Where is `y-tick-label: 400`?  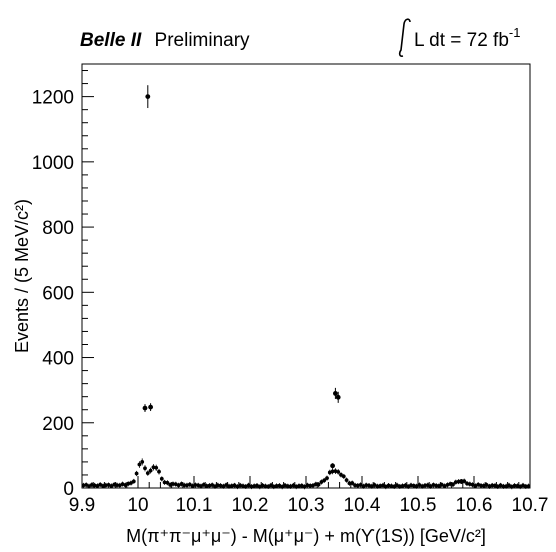 y-tick-label: 400 is located at coordinates (58, 359).